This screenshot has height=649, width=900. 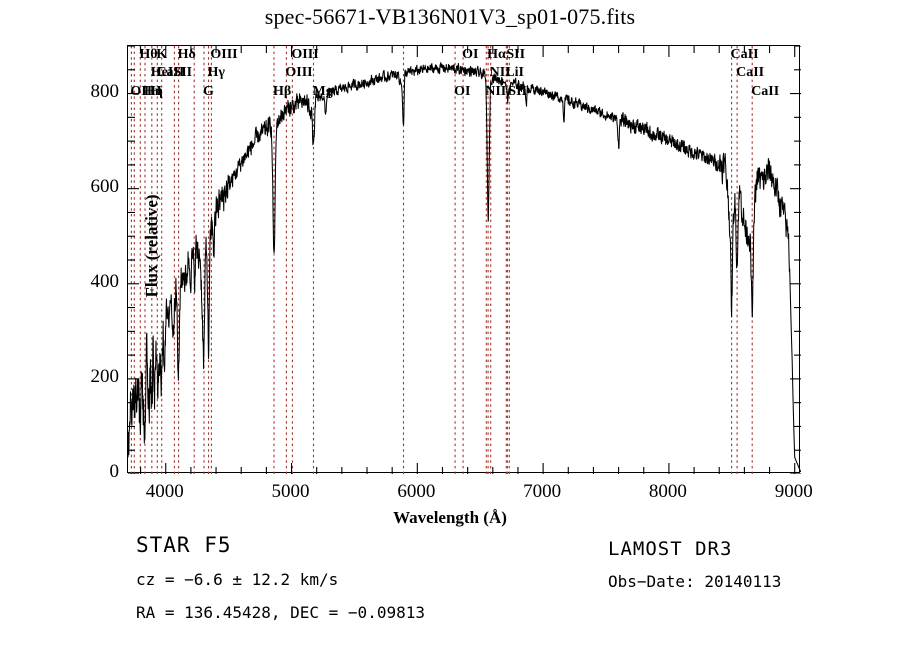 I want to click on spectral-line-label: Mg, so click(x=322, y=91).